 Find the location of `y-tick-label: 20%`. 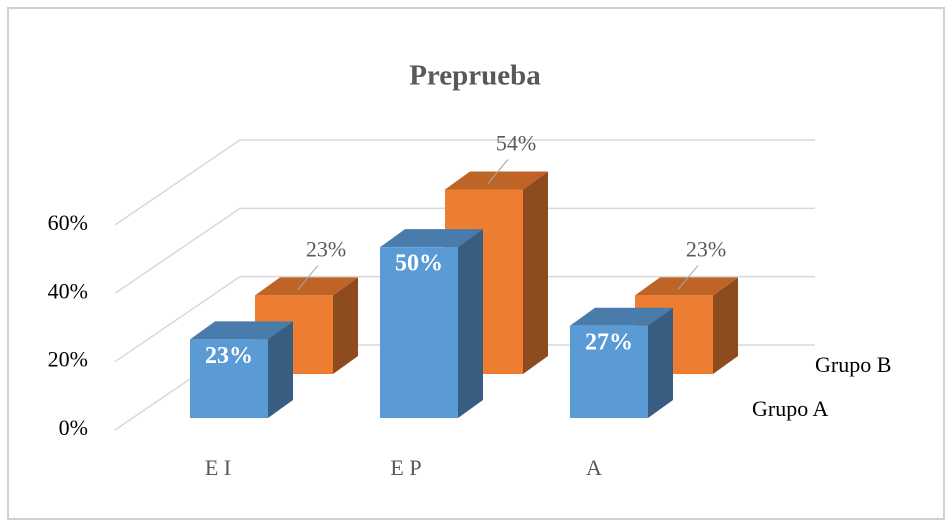

y-tick-label: 20% is located at coordinates (68, 359).